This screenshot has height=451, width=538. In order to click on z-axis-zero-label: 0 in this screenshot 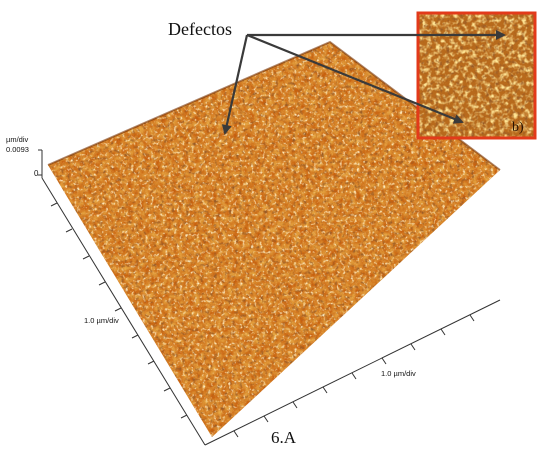, I will do `click(36, 173)`.